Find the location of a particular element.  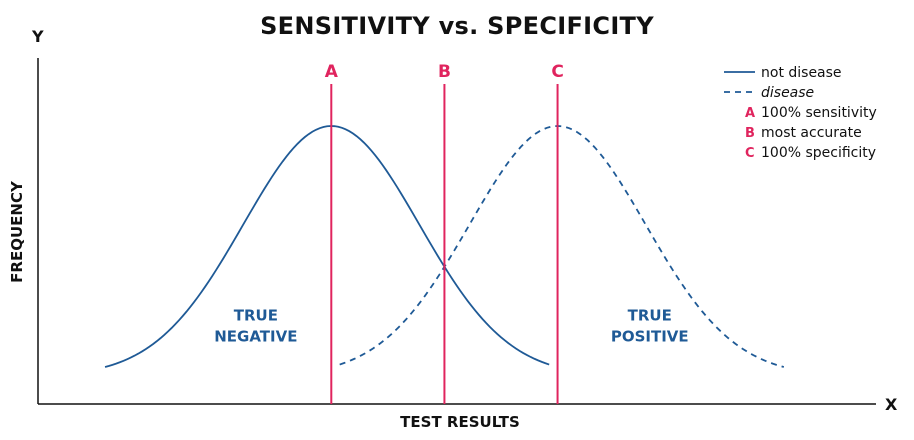

y-axis-letter: Y is located at coordinates (37, 36).